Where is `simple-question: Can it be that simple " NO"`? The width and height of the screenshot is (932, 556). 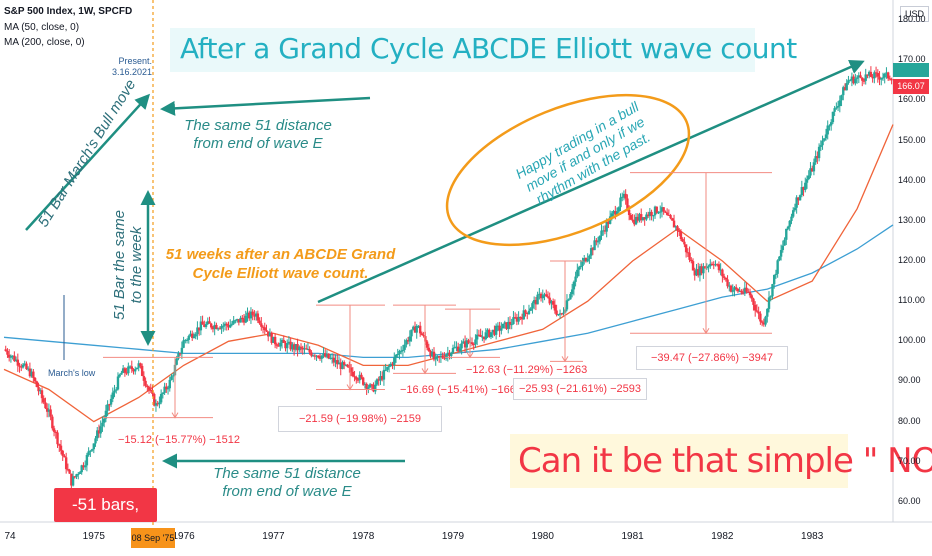 simple-question: Can it be that simple " NO" is located at coordinates (725, 461).